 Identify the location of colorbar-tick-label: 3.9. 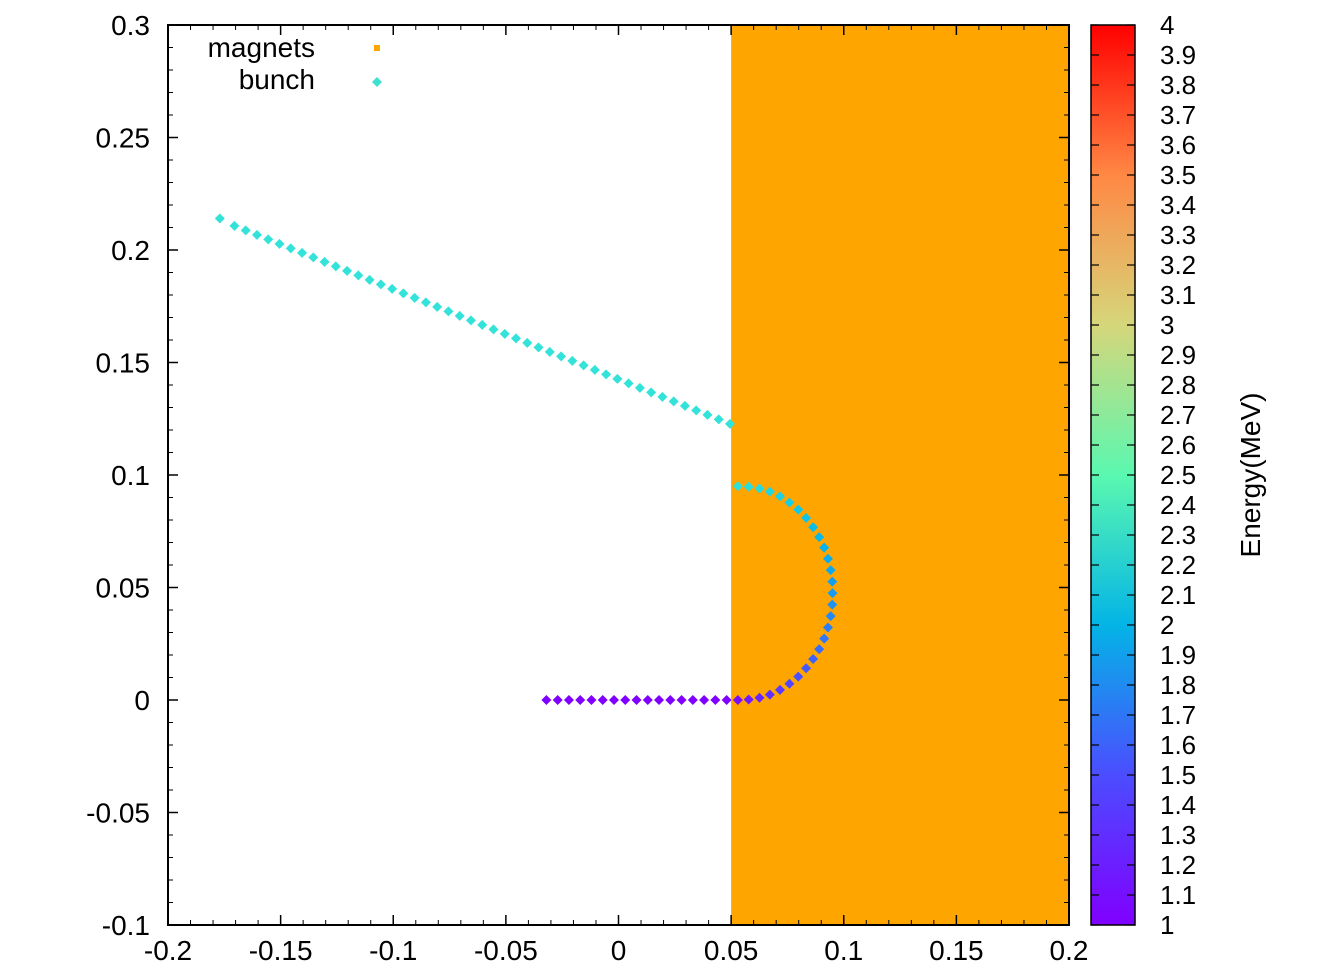
(1178, 55).